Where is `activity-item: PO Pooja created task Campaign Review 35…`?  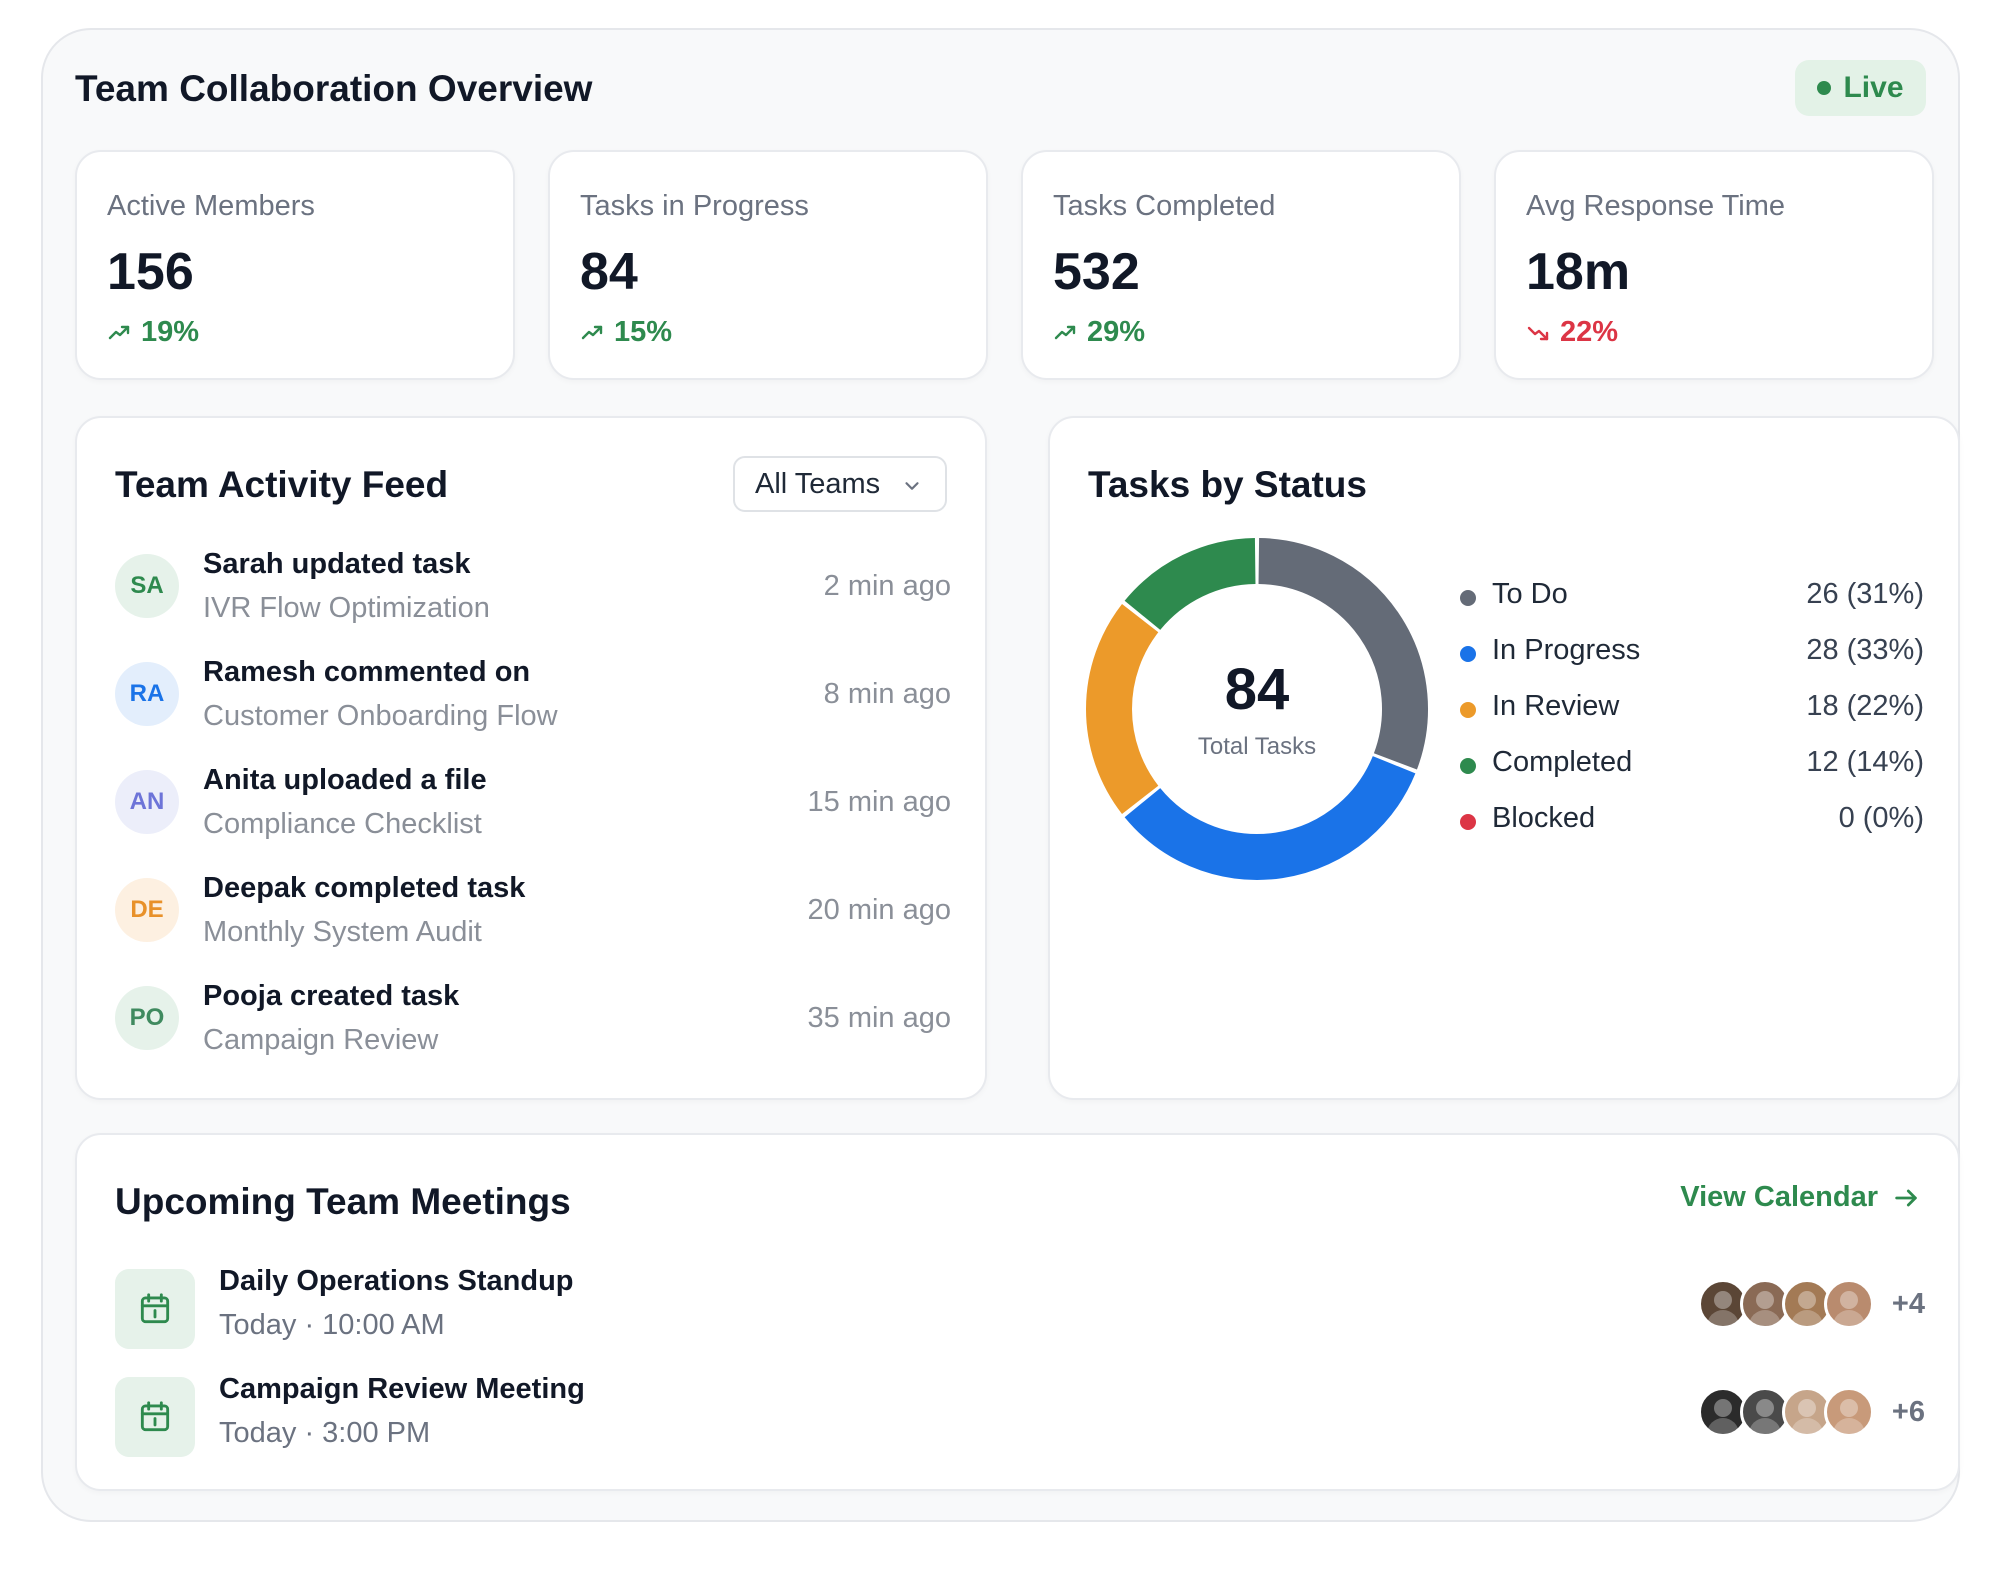 activity-item: PO Pooja created task Campaign Review 35… is located at coordinates (533, 1025).